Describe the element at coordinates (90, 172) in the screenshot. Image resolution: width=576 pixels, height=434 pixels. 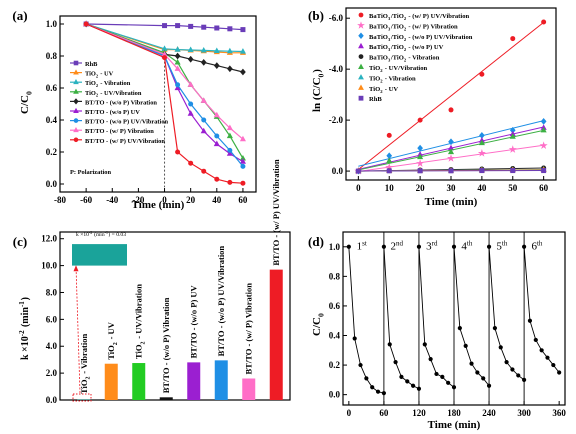
I see `annotation: P: Polarization` at that location.